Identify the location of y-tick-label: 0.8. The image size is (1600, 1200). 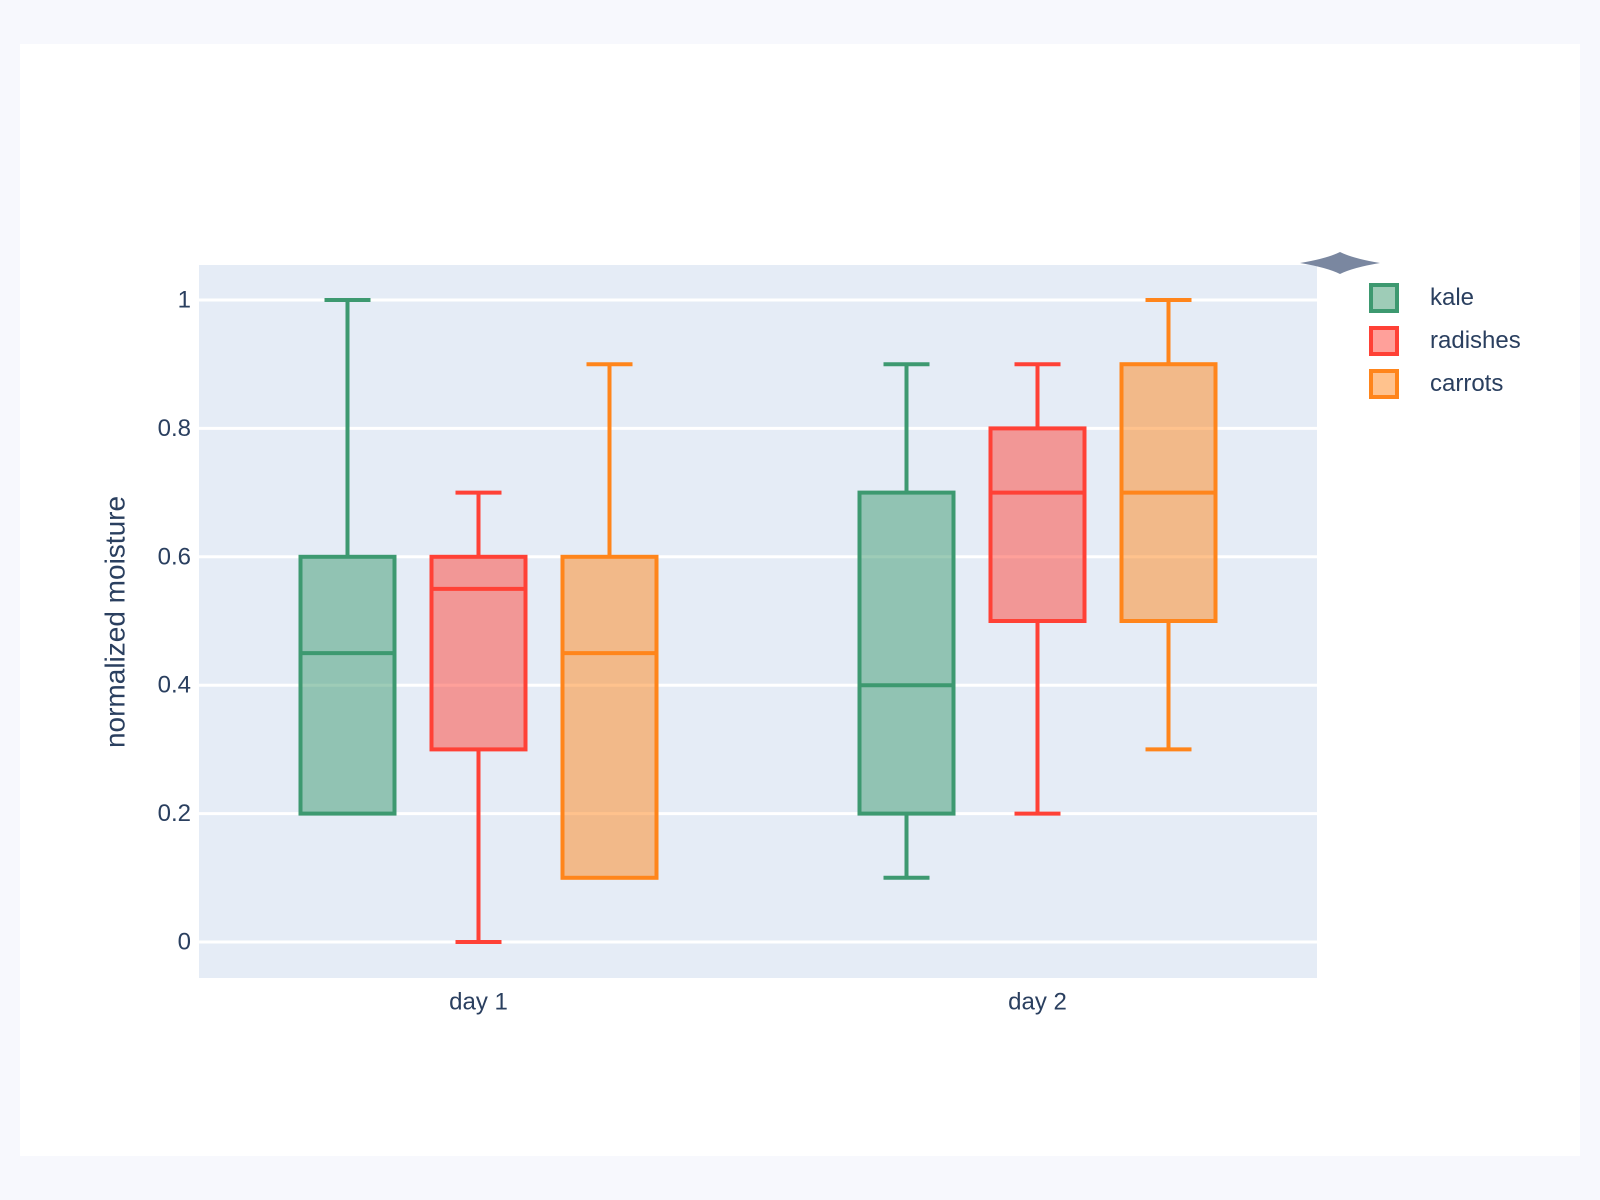
(174, 428).